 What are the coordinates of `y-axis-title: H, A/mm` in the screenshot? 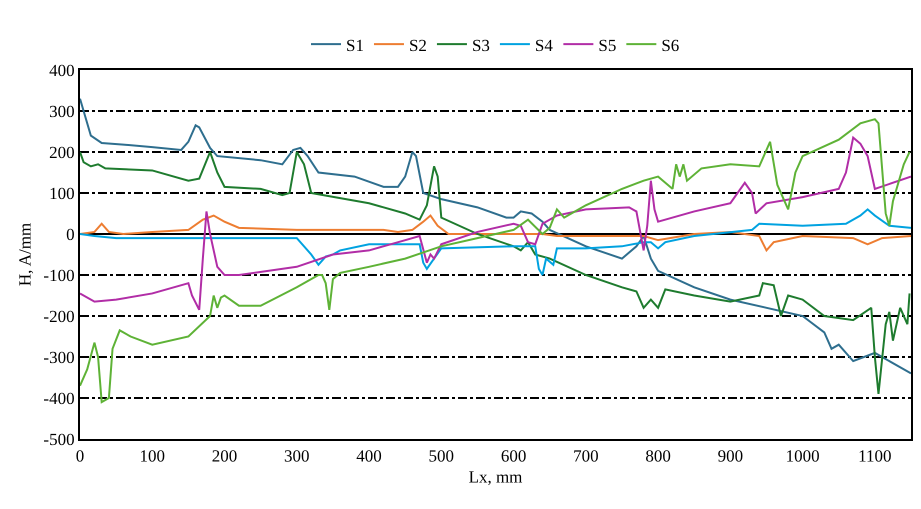 It's located at (24, 254).